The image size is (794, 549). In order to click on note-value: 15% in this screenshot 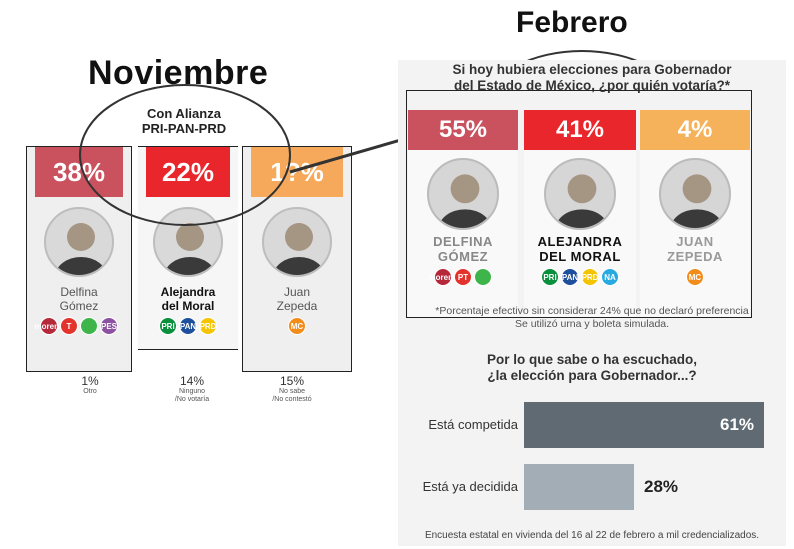, I will do `click(292, 381)`.